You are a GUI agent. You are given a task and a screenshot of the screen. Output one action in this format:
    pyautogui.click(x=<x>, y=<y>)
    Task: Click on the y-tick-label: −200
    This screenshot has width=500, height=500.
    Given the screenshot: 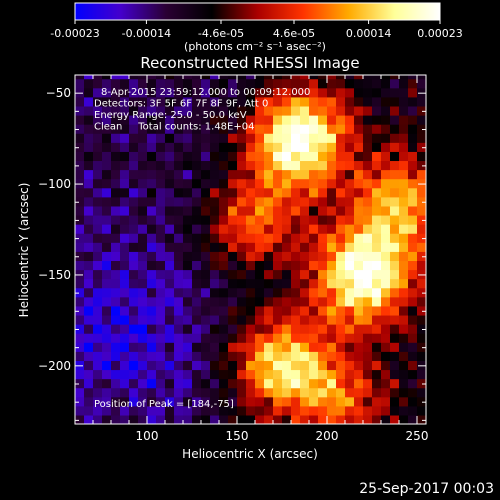 What is the action you would take?
    pyautogui.click(x=54, y=366)
    